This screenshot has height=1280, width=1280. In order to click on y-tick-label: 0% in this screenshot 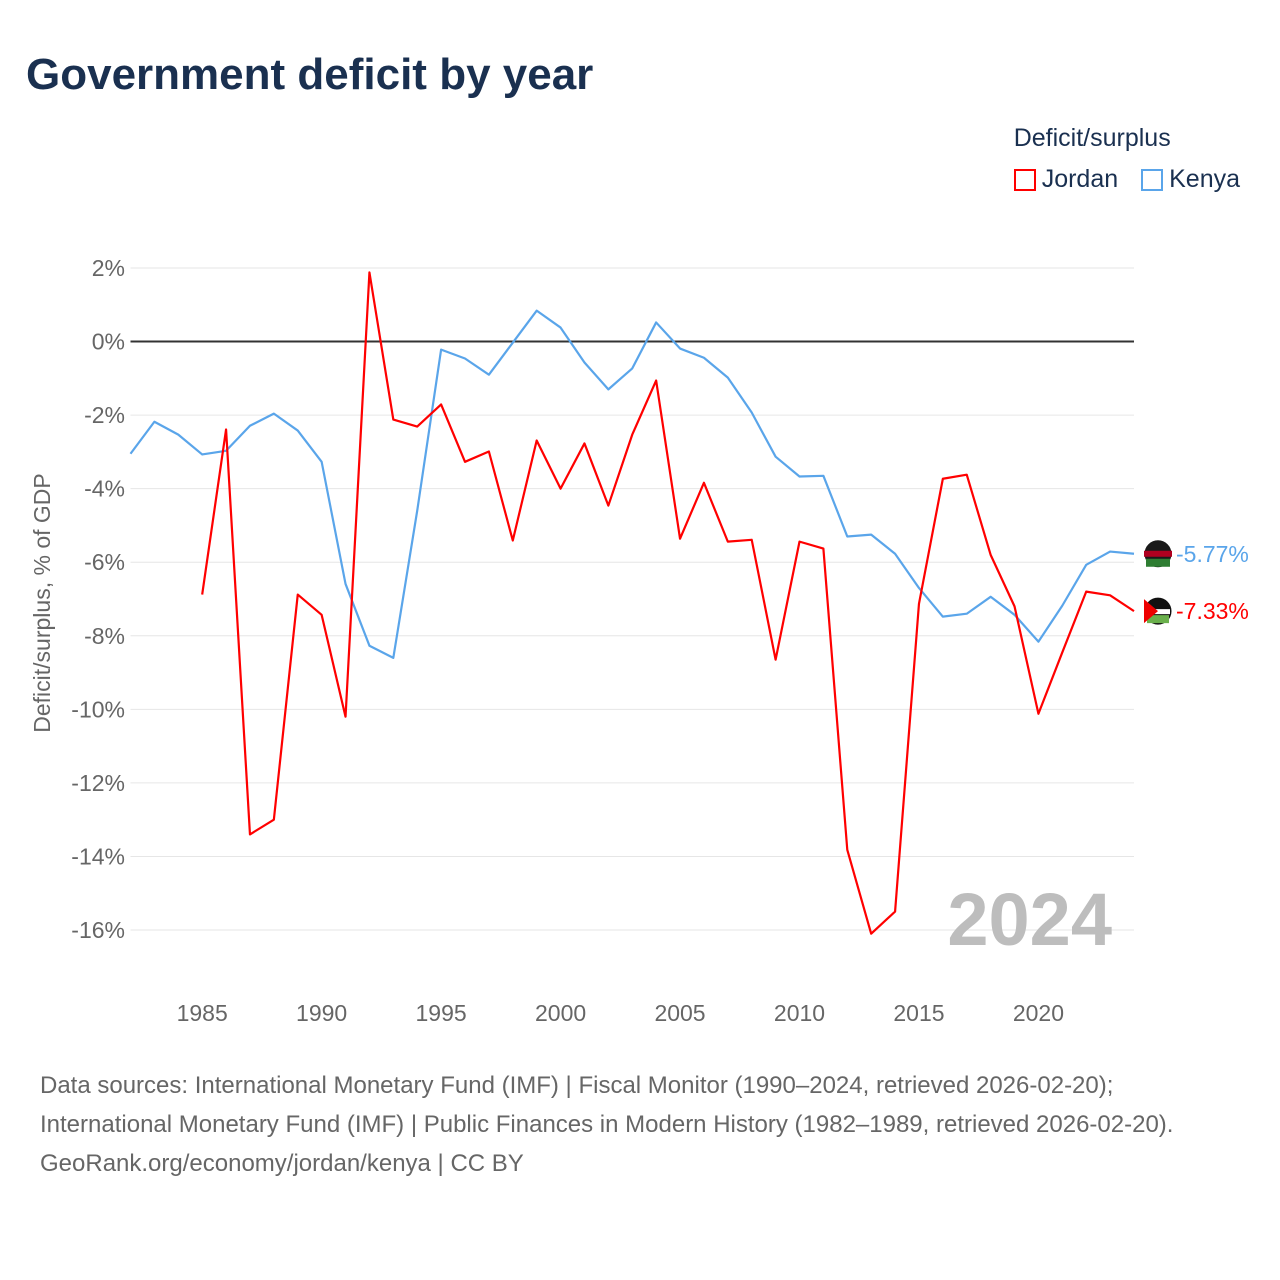, I will do `click(108, 342)`.